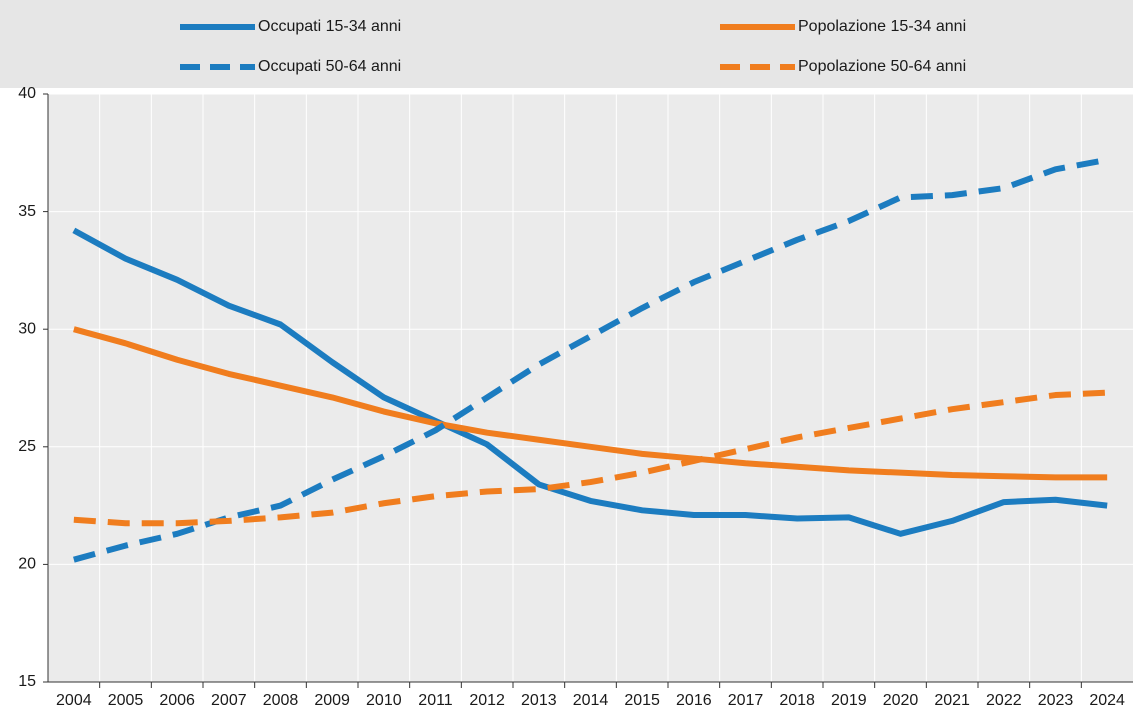 This screenshot has width=1133, height=718. I want to click on x-tick-label: 2016, so click(694, 700).